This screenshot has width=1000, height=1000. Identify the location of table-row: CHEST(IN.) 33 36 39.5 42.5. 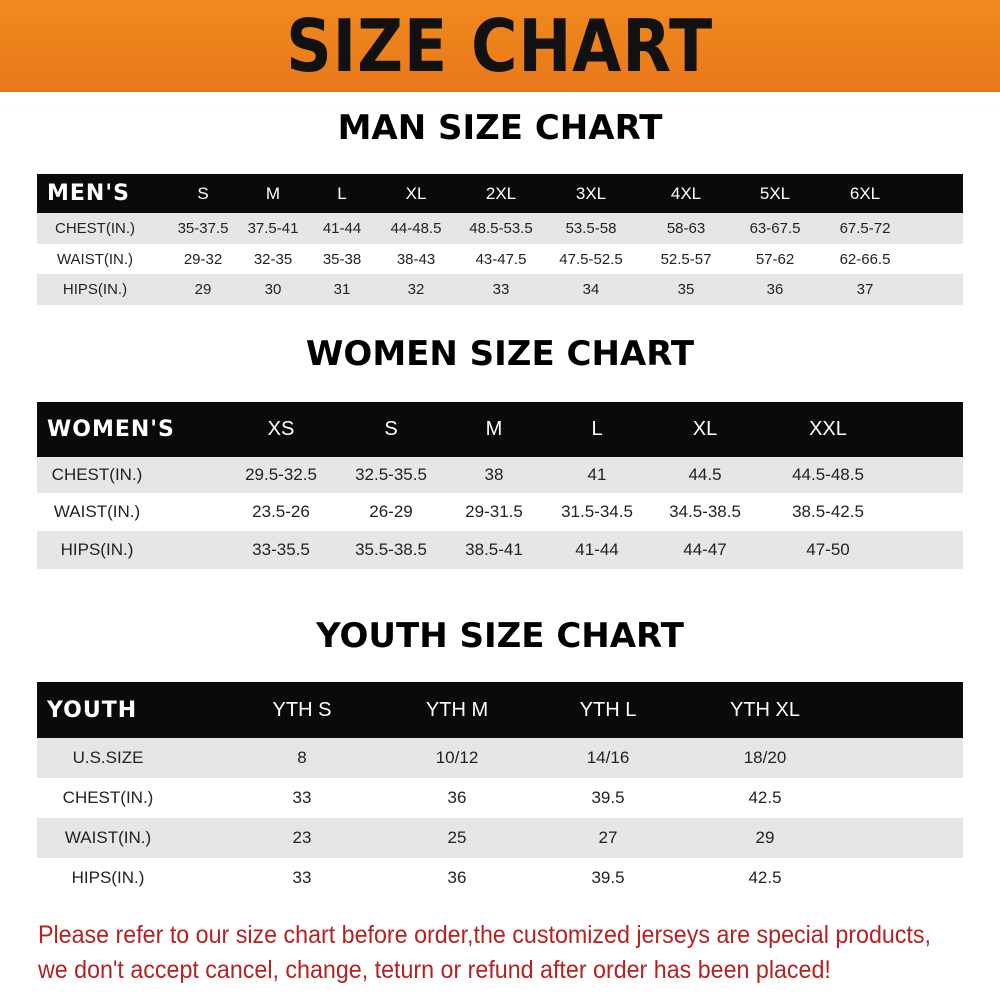
(500, 798).